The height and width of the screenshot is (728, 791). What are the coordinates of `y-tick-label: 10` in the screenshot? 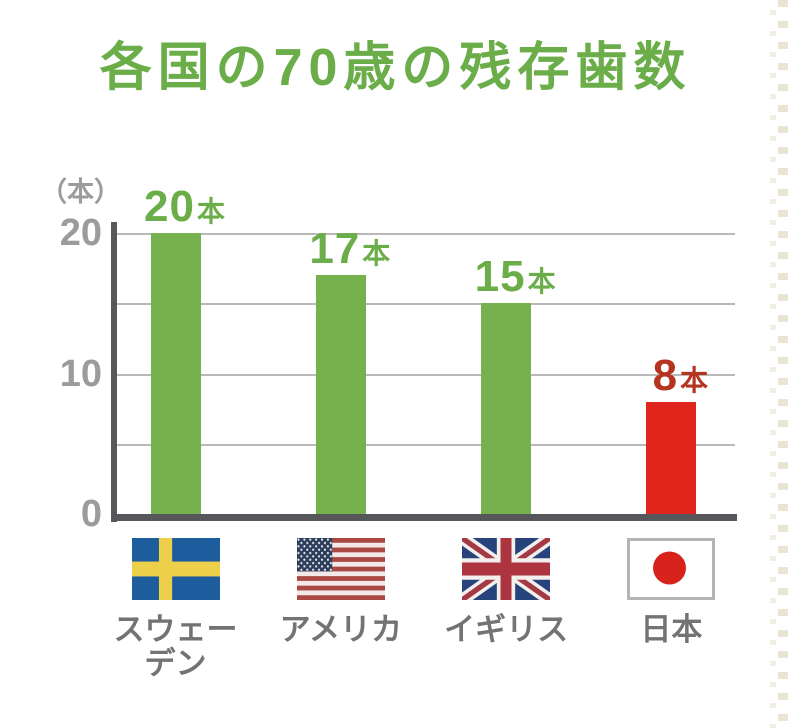 It's located at (80, 373).